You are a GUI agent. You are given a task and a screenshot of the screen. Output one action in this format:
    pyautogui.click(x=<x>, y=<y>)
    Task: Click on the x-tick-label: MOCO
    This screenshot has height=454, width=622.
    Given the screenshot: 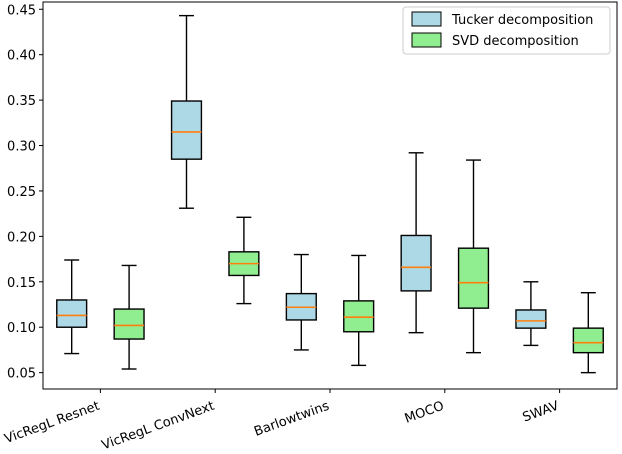 What is the action you would take?
    pyautogui.click(x=424, y=413)
    